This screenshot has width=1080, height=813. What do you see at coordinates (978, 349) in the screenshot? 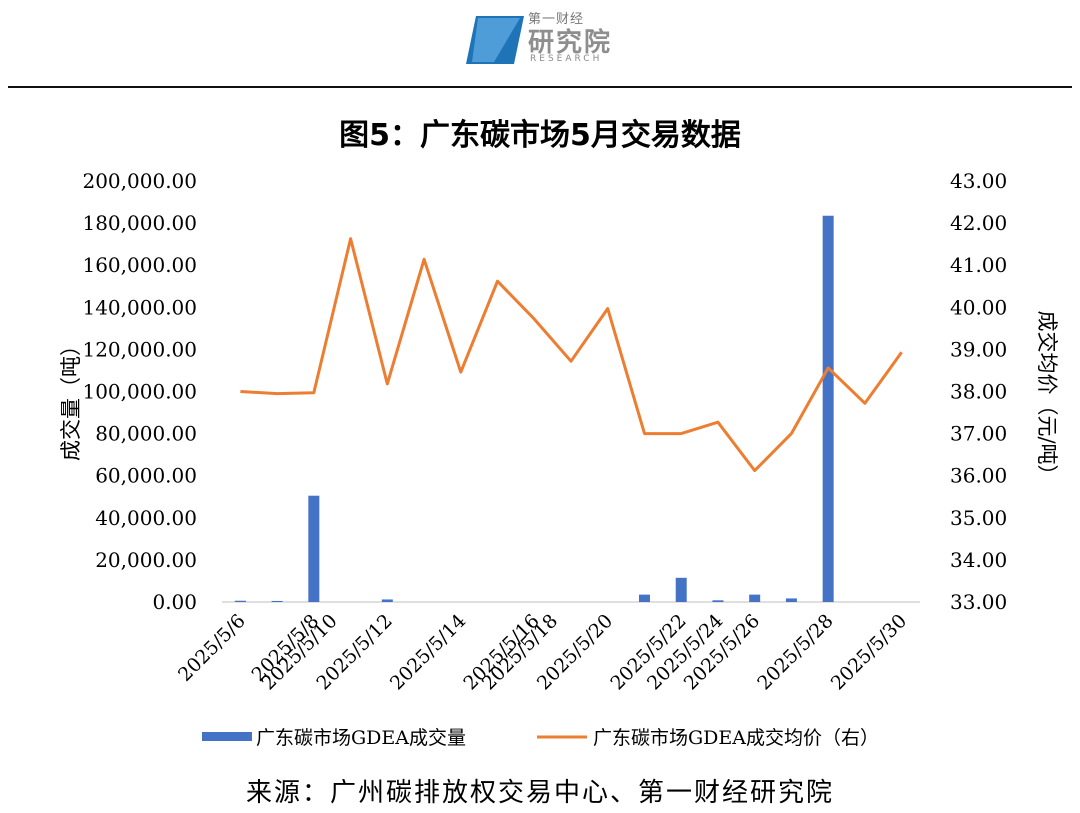
I see `y2-tick-label: 39.00` at bounding box center [978, 349].